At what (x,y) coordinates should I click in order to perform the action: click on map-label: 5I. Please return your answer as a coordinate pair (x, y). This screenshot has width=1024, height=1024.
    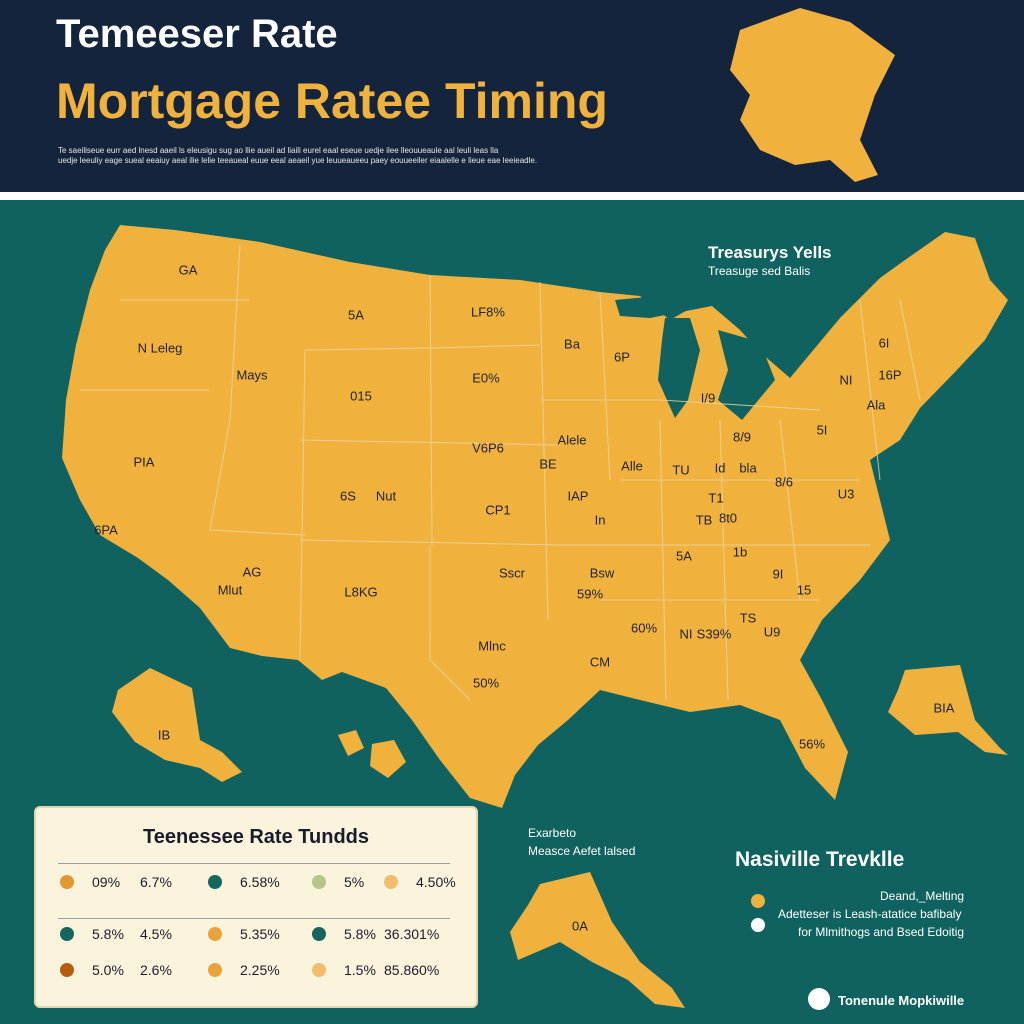
    Looking at the image, I should click on (822, 430).